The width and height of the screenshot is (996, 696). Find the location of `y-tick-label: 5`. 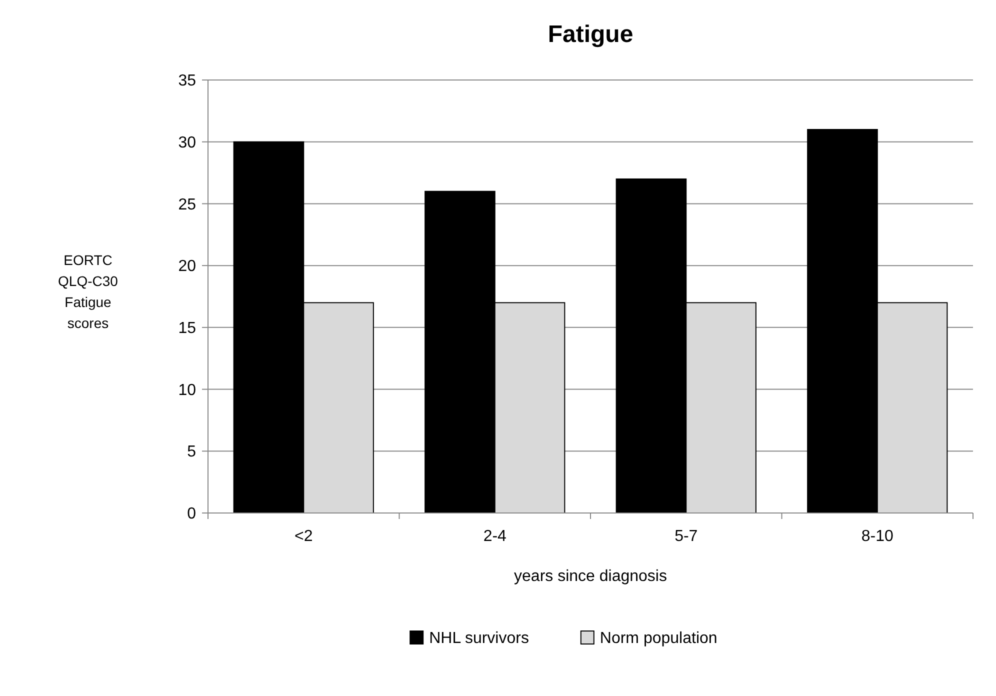

y-tick-label: 5 is located at coordinates (191, 452).